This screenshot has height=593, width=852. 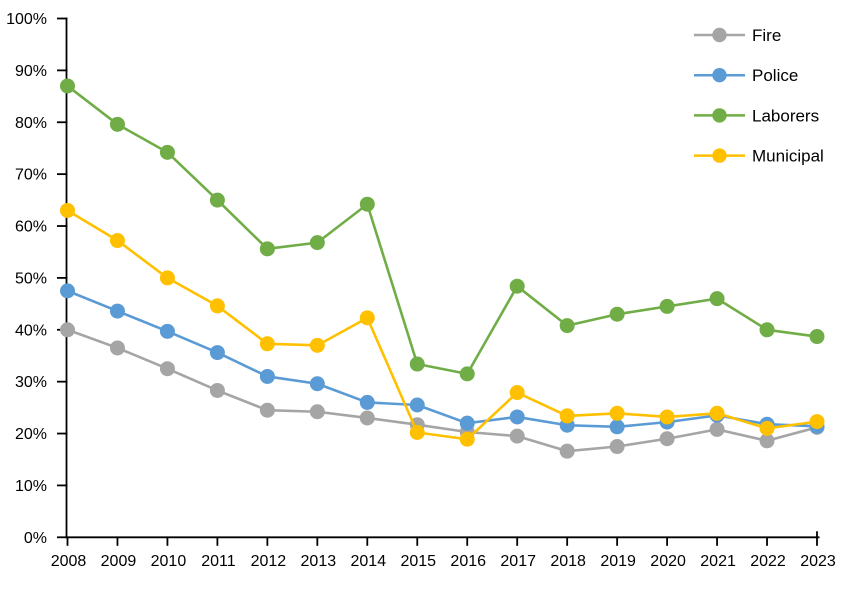 What do you see at coordinates (119, 561) in the screenshot?
I see `x-axis-tick-label: 2009` at bounding box center [119, 561].